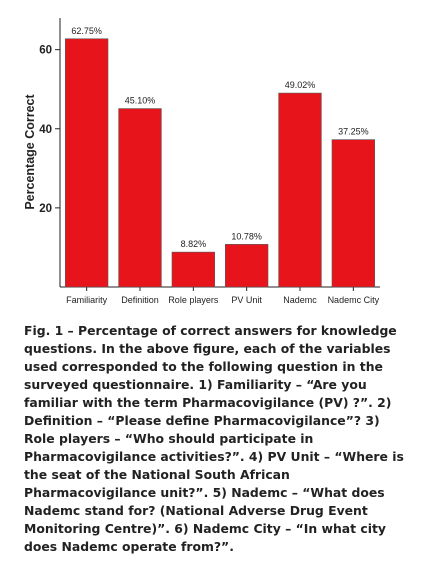 Image resolution: width=428 pixels, height=564 pixels. Describe the element at coordinates (300, 300) in the screenshot. I see `x-tick-label: Nademc` at that location.